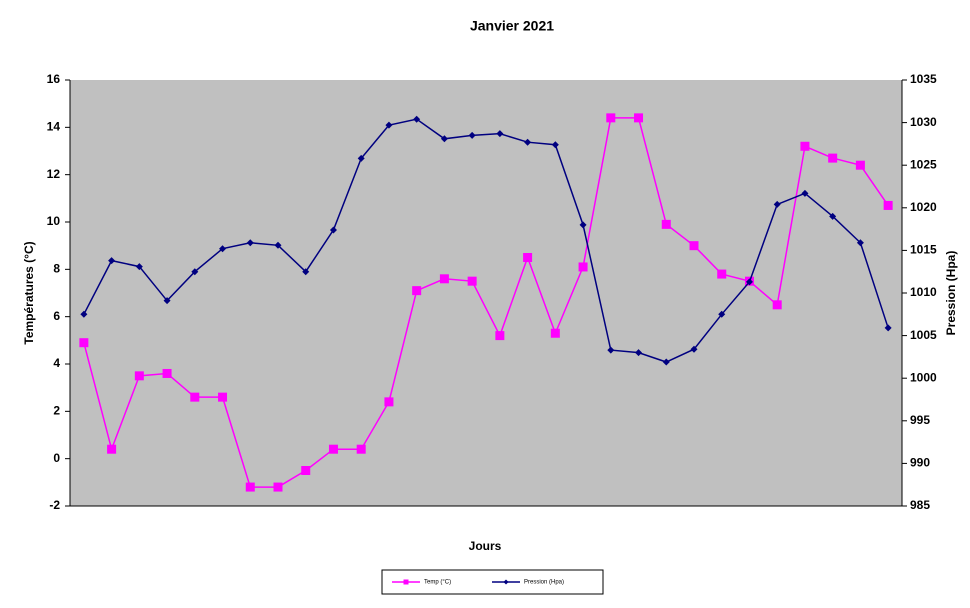 This screenshot has height=608, width=970. I want to click on y2-tick-label: 1000, so click(923, 377).